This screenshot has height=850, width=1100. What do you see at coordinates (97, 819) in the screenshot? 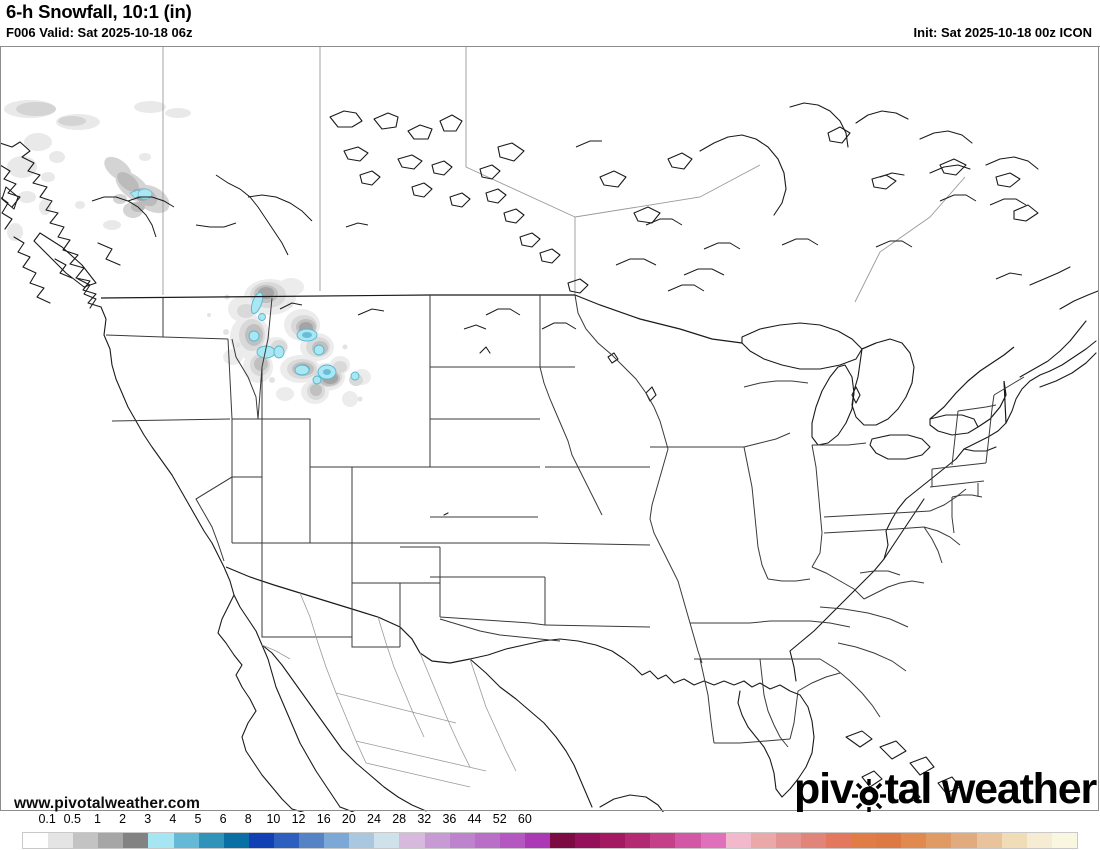
I see `colorbar-tick-label: 1` at bounding box center [97, 819].